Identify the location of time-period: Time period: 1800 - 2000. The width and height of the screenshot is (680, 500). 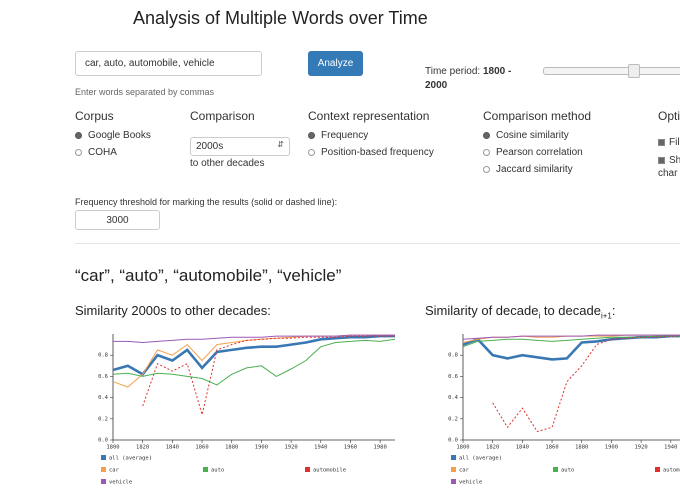
(472, 79).